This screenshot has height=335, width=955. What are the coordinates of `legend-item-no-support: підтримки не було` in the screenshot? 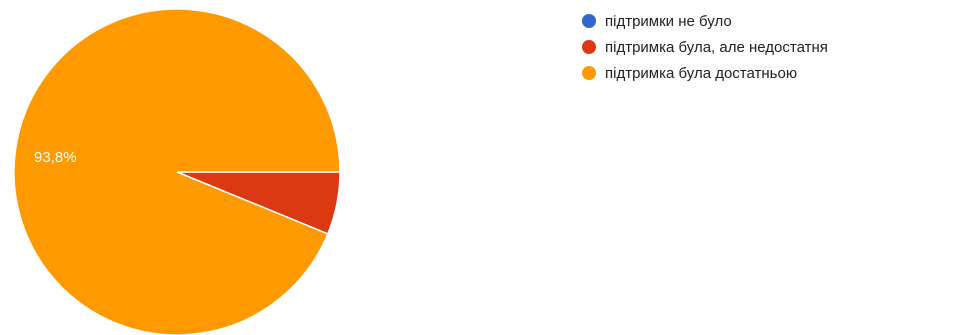 It's located at (705, 21).